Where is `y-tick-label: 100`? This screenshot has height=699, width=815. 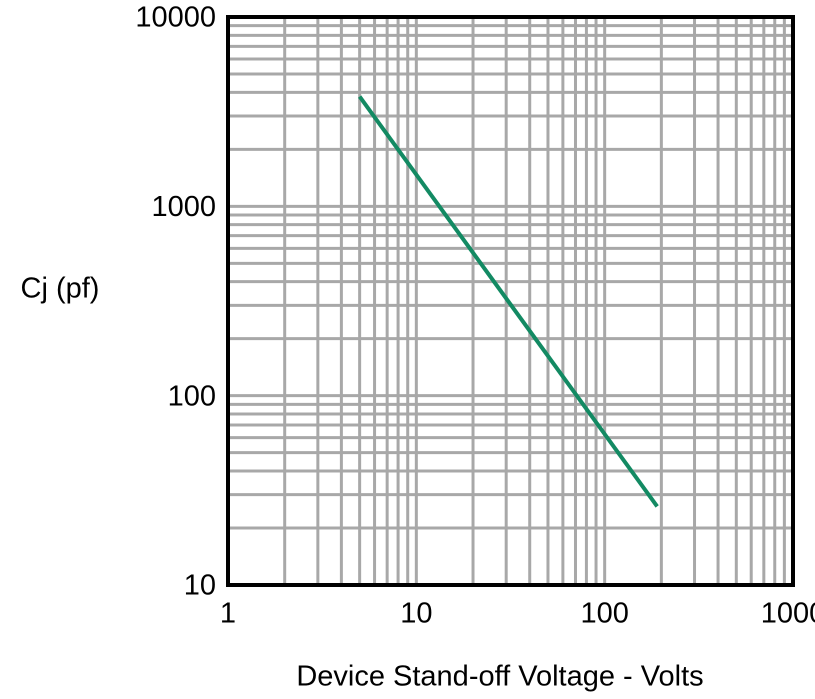
y-tick-label: 100 is located at coordinates (192, 396).